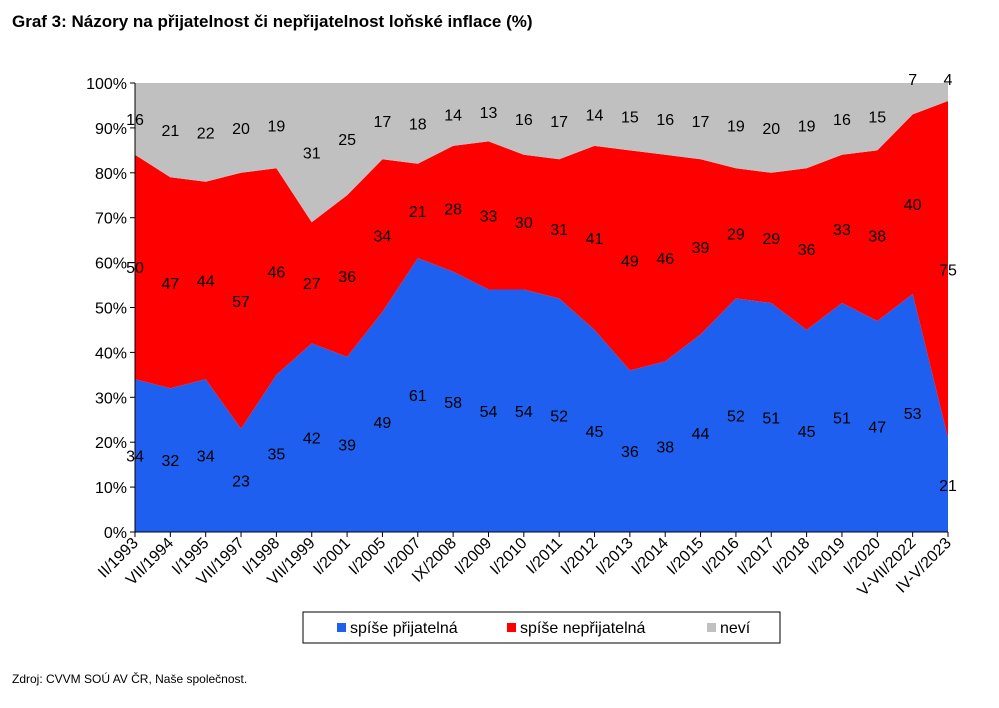 The height and width of the screenshot is (708, 999). Describe the element at coordinates (509, 557) in the screenshot. I see `x-tick-label: I/2010` at that location.